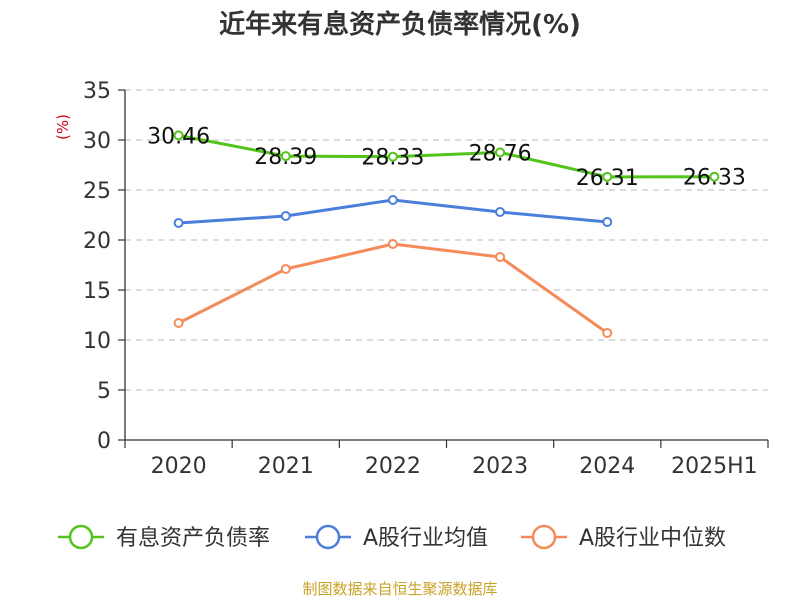 This screenshot has width=800, height=600. I want to click on point-s0-2021, so click(285, 156).